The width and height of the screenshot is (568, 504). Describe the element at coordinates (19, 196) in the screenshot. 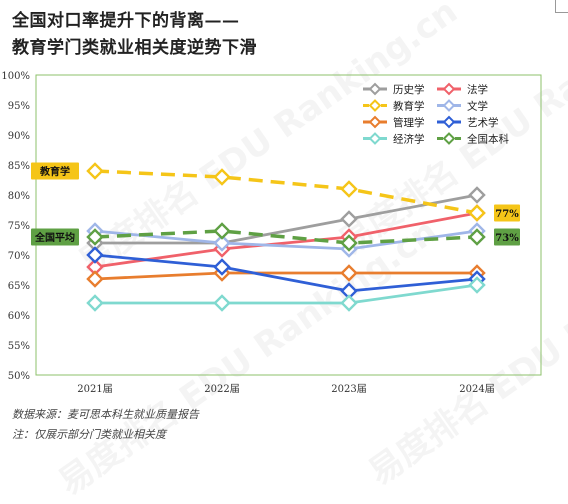

I see `y-tick-label: 80%` at that location.